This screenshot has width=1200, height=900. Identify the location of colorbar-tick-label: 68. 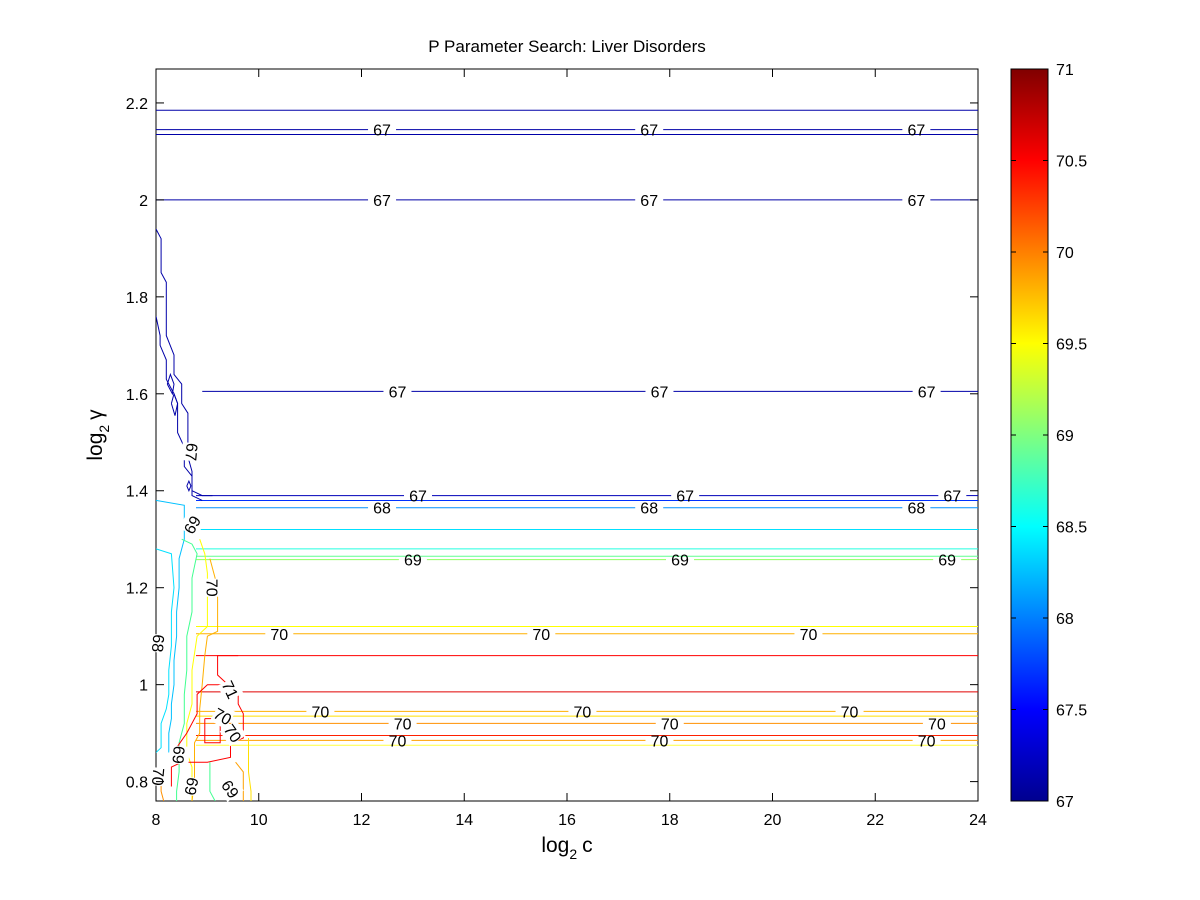
(1065, 619).